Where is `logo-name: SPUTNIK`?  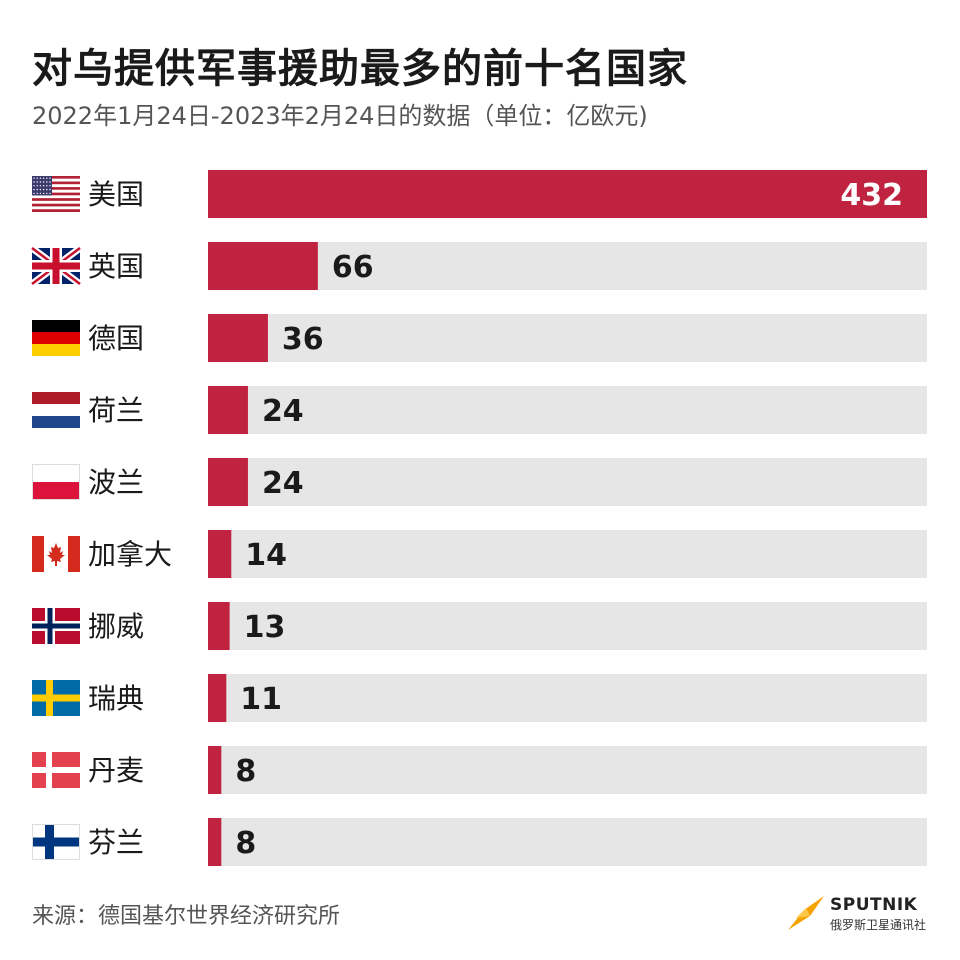
logo-name: SPUTNIK is located at coordinates (874, 905).